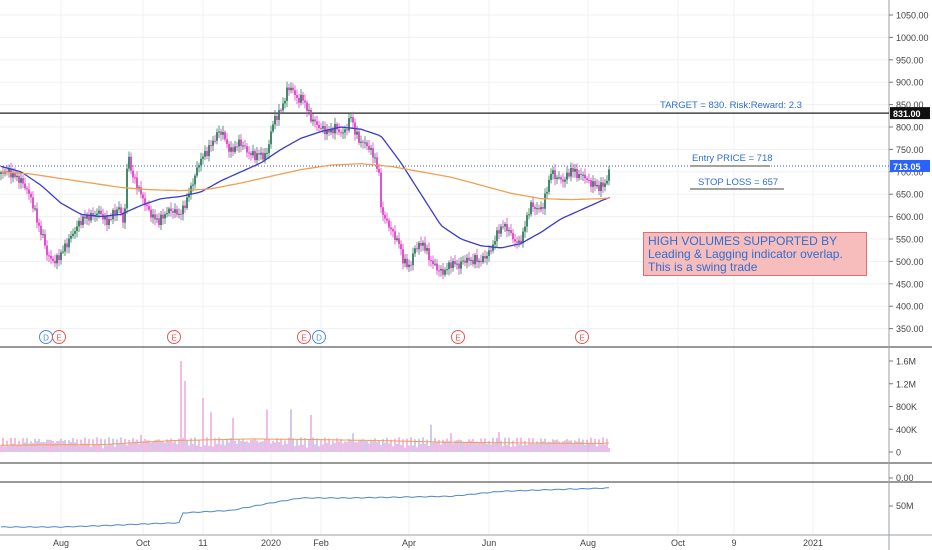 Image resolution: width=932 pixels, height=550 pixels. What do you see at coordinates (910, 83) in the screenshot?
I see `y-tick-label: 900.00` at bounding box center [910, 83].